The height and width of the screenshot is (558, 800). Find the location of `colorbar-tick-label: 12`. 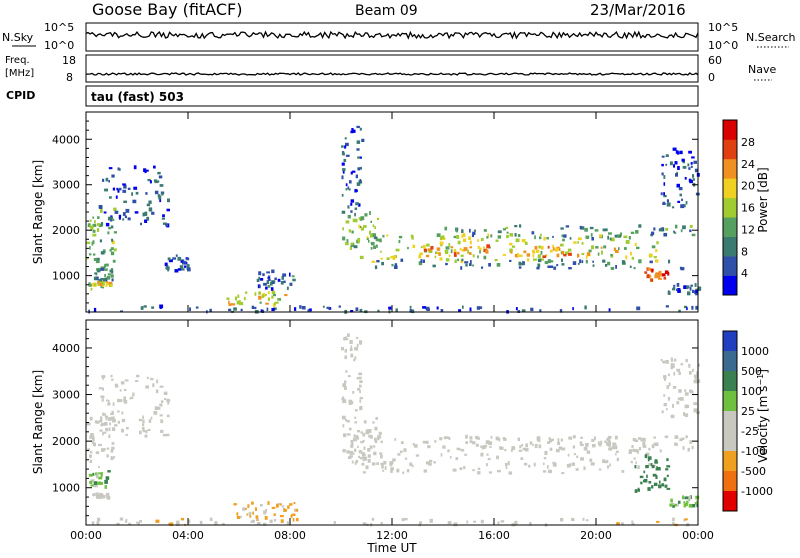

colorbar-tick-label: 12 is located at coordinates (748, 229).